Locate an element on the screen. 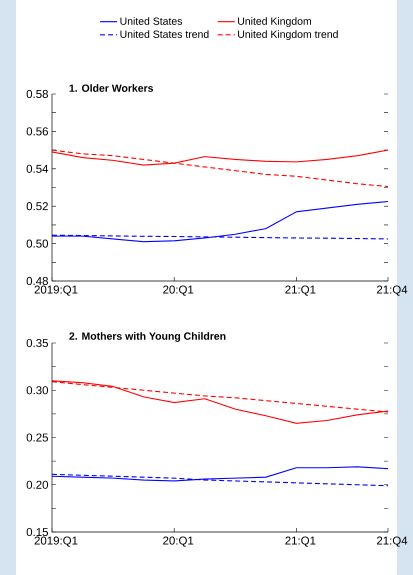 This screenshot has width=413, height=575. chart-title: 2. Mothers with Young Children is located at coordinates (147, 337).